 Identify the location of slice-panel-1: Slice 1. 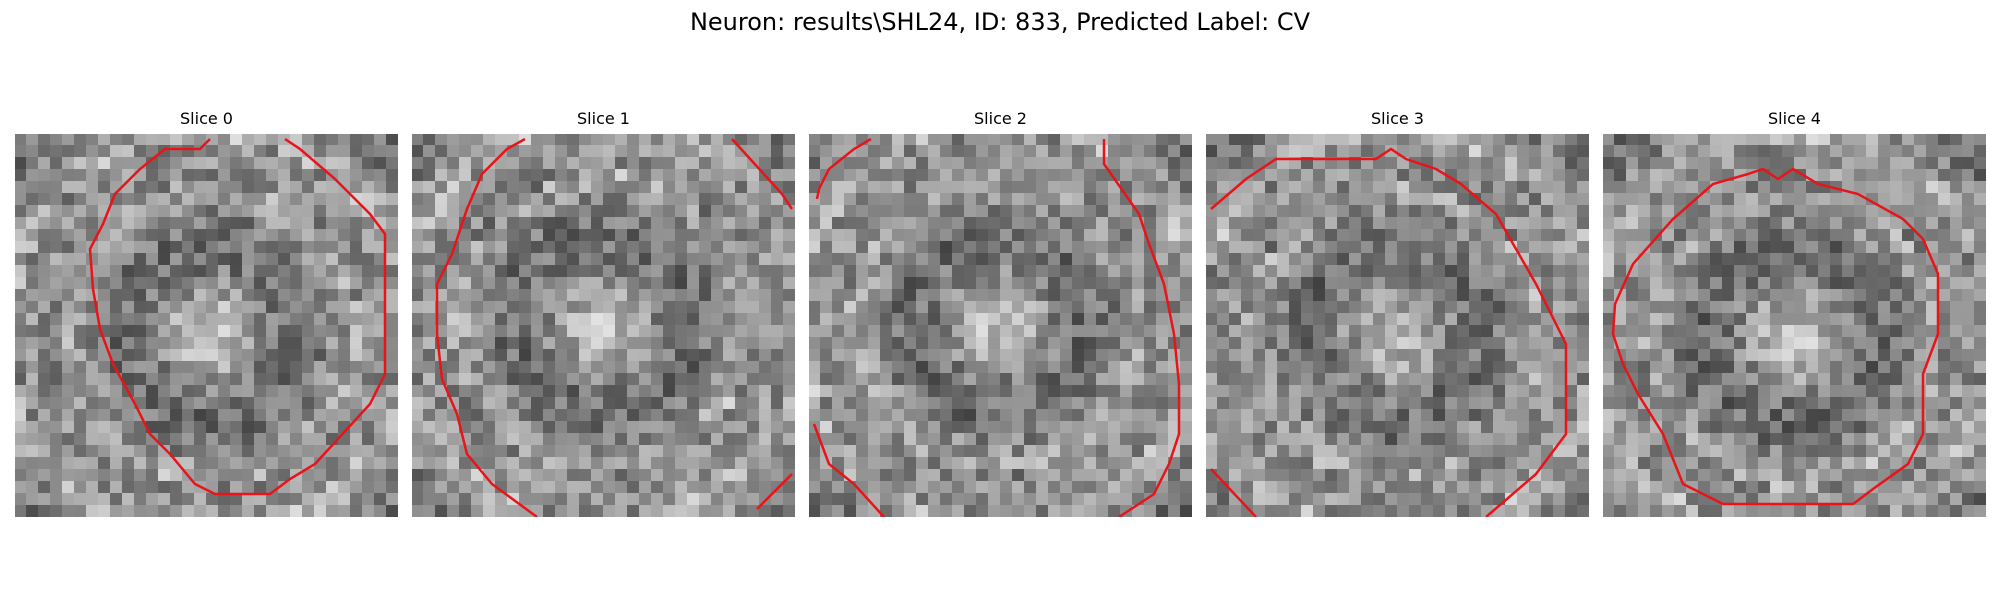
(603, 312).